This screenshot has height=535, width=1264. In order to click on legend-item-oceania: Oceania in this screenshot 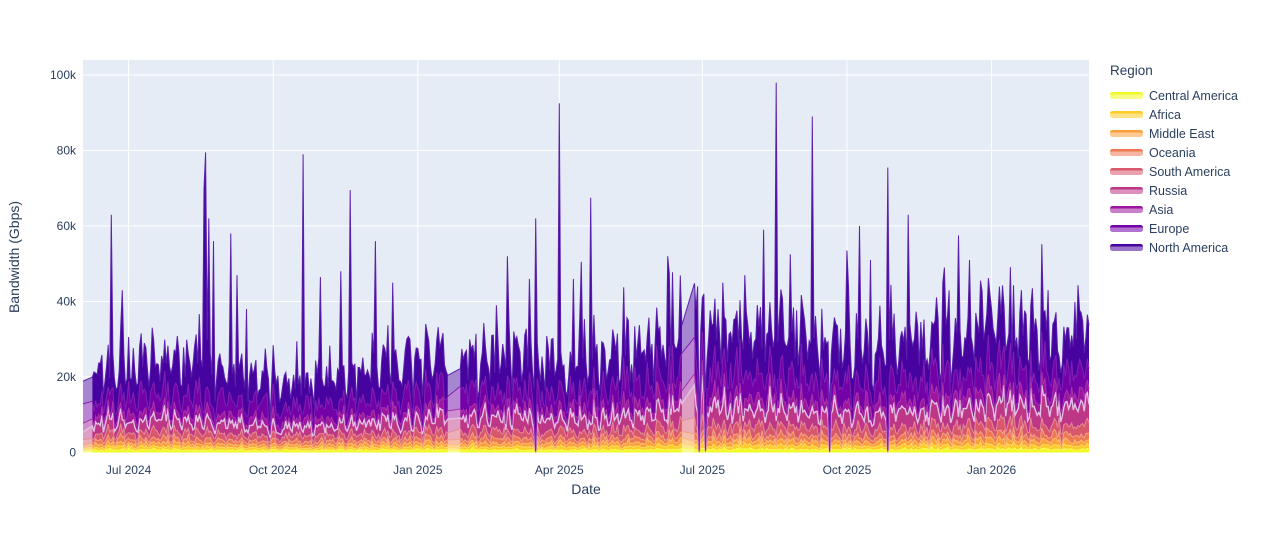, I will do `click(1174, 152)`.